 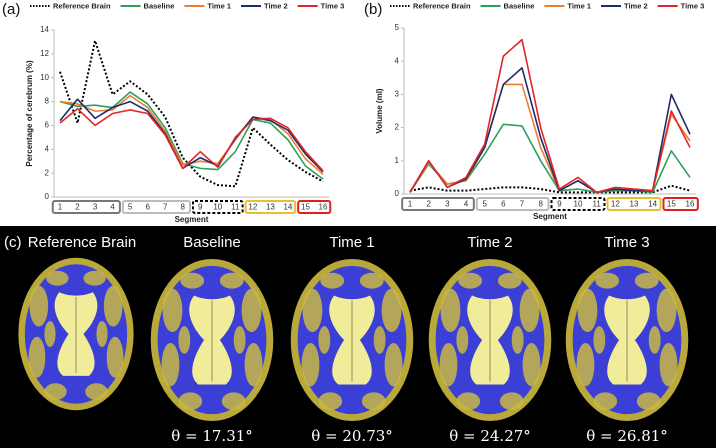 What do you see at coordinates (373, 9) in the screenshot?
I see `panel-label: (b)` at bounding box center [373, 9].